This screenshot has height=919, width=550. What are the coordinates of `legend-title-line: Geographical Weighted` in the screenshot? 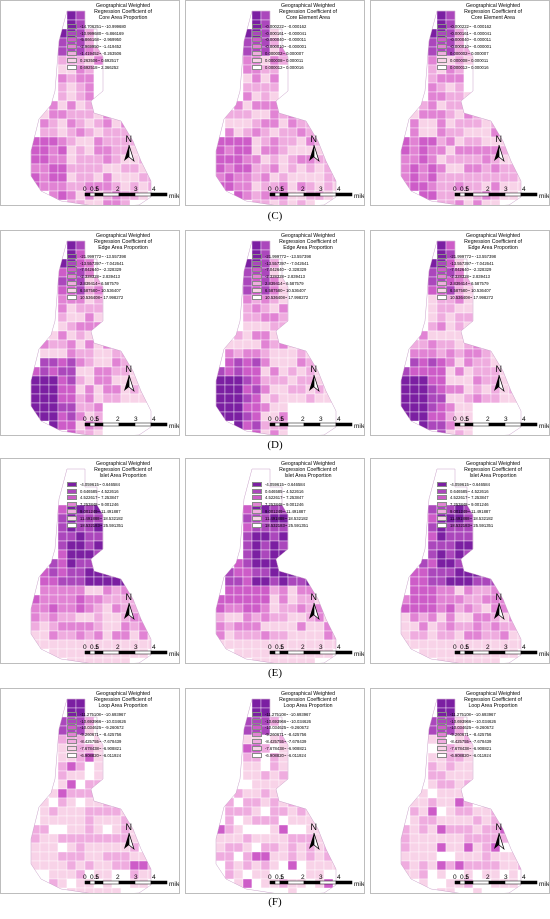 It's located at (493, 694).